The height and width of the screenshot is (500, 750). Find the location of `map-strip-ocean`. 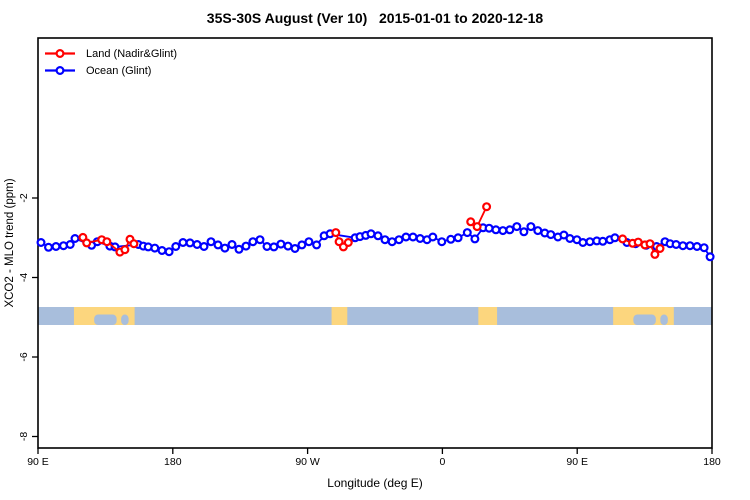

map-strip-ocean is located at coordinates (375, 316).